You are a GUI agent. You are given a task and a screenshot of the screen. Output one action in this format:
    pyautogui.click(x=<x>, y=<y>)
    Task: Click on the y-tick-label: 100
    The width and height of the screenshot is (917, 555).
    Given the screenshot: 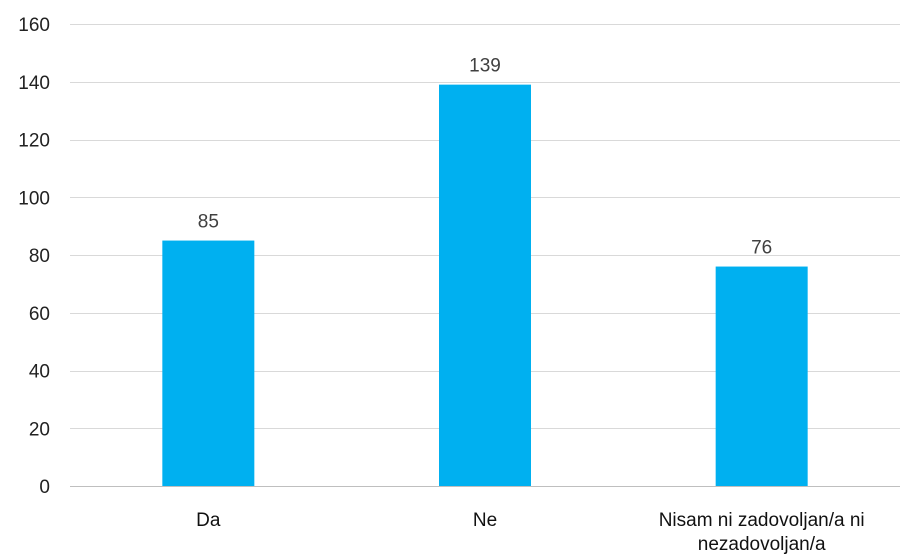 What is the action you would take?
    pyautogui.click(x=34, y=198)
    